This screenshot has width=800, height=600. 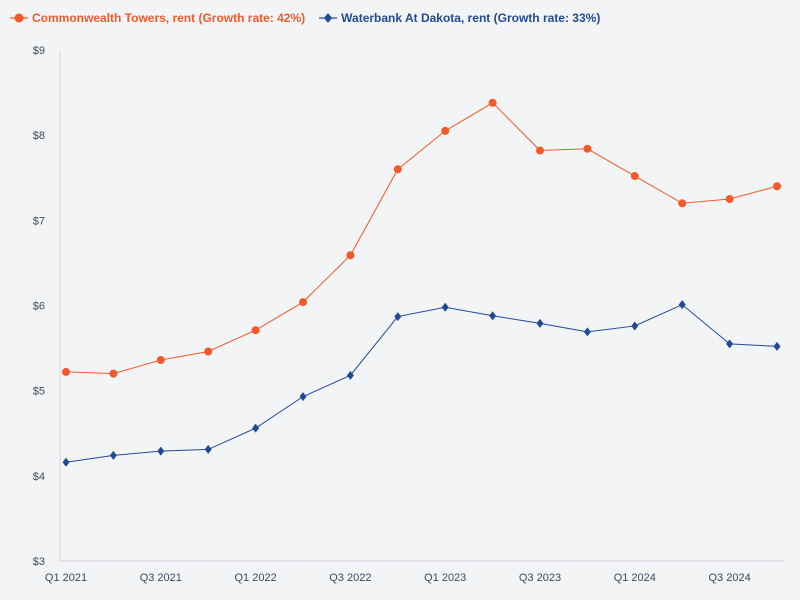 I want to click on y-tick-label: $5, so click(x=39, y=392).